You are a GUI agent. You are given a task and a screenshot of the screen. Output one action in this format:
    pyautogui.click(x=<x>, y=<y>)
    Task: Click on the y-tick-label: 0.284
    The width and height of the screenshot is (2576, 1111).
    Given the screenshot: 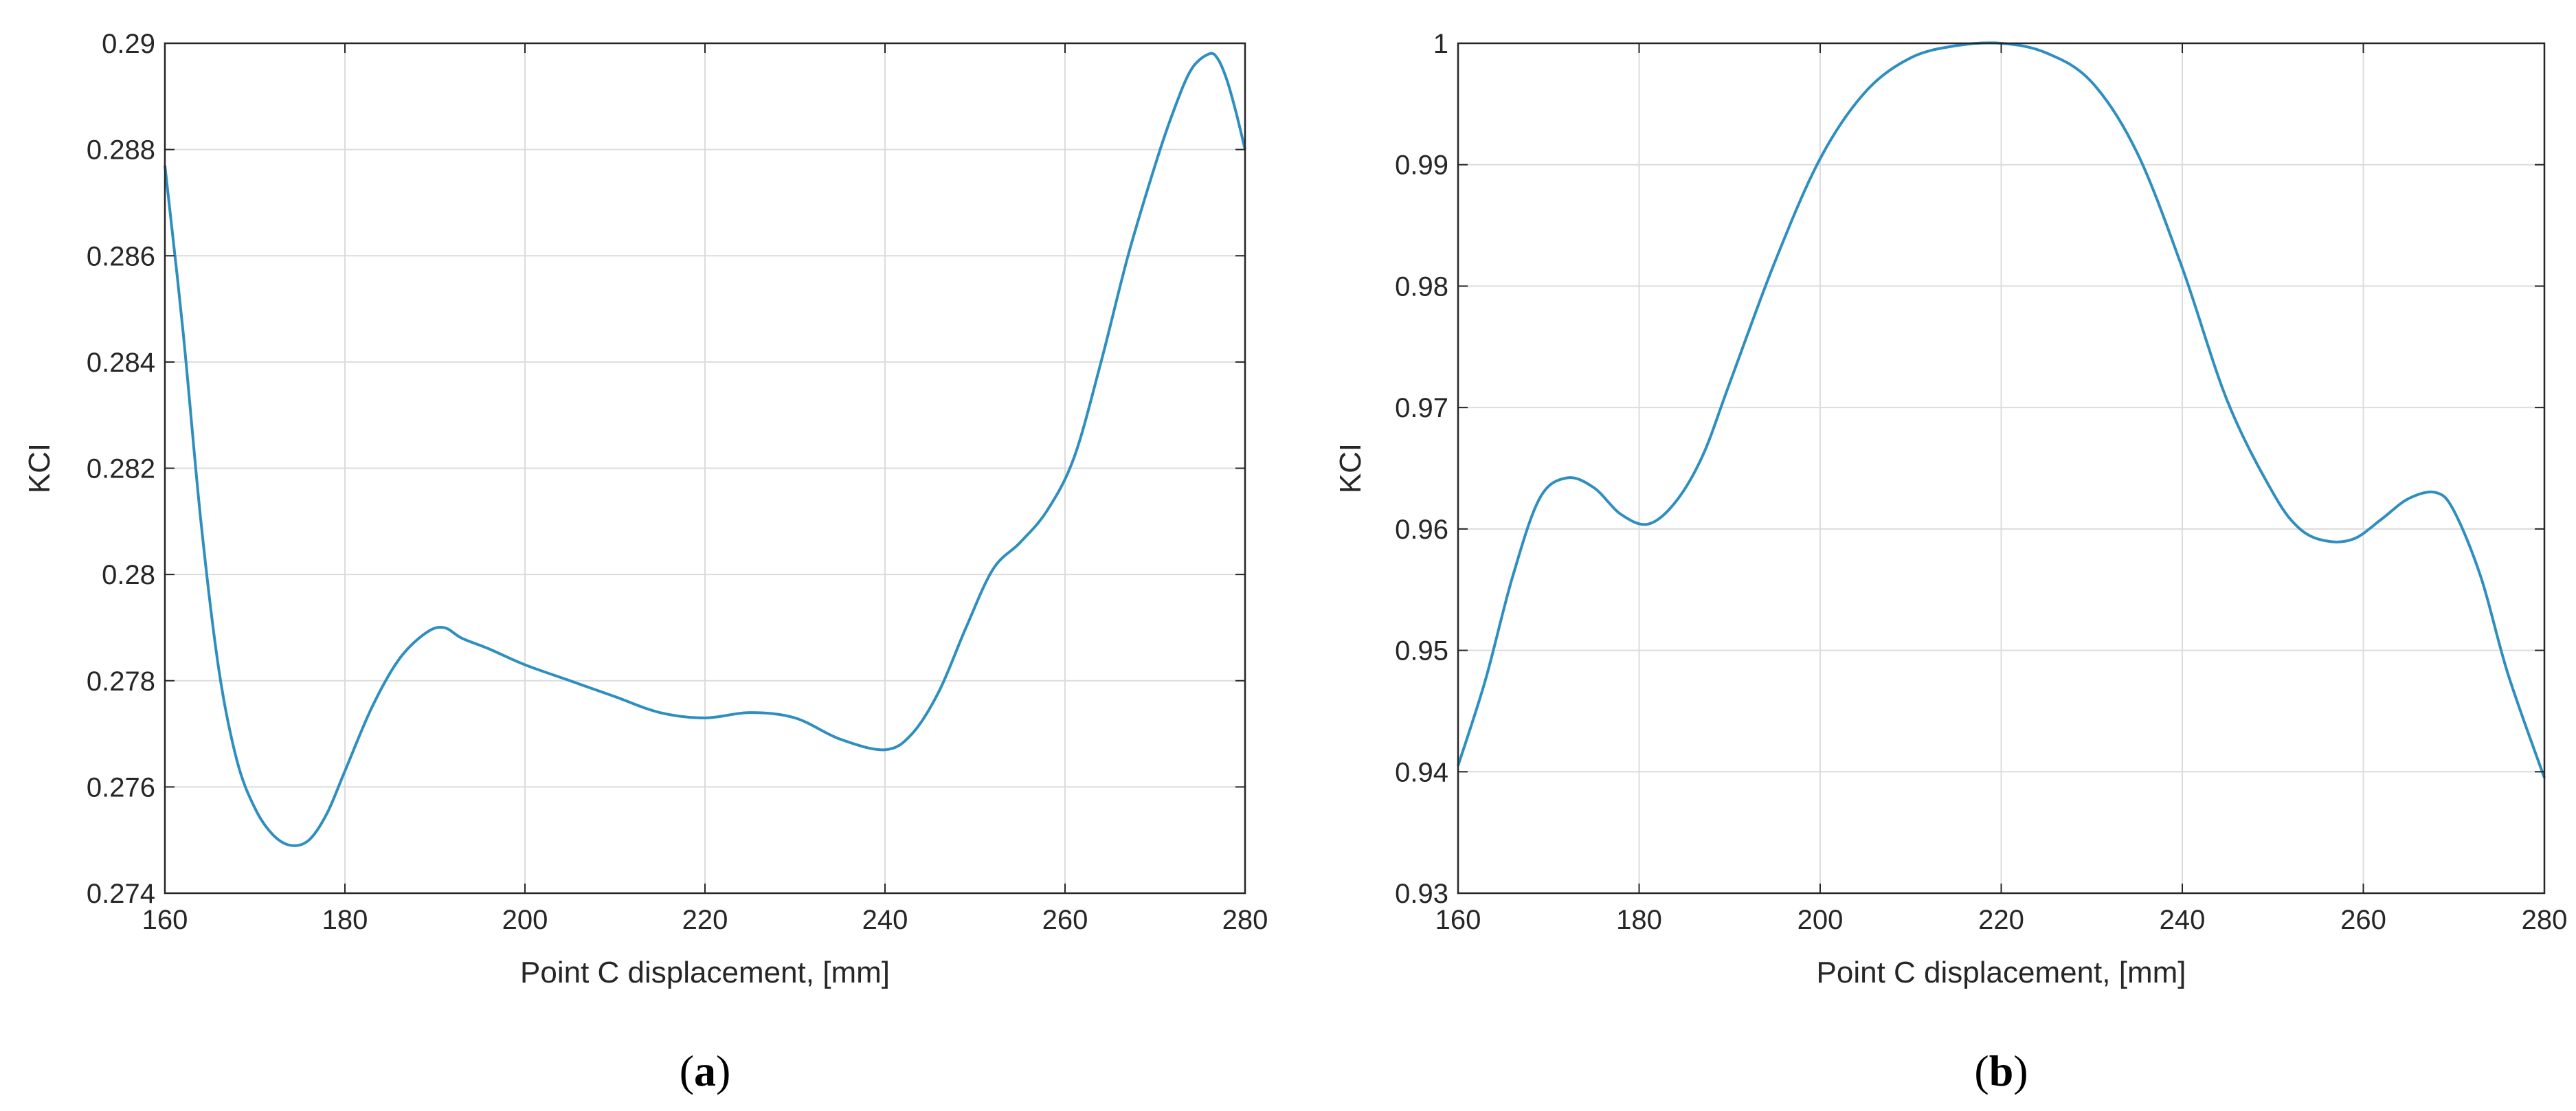 What is the action you would take?
    pyautogui.click(x=121, y=363)
    